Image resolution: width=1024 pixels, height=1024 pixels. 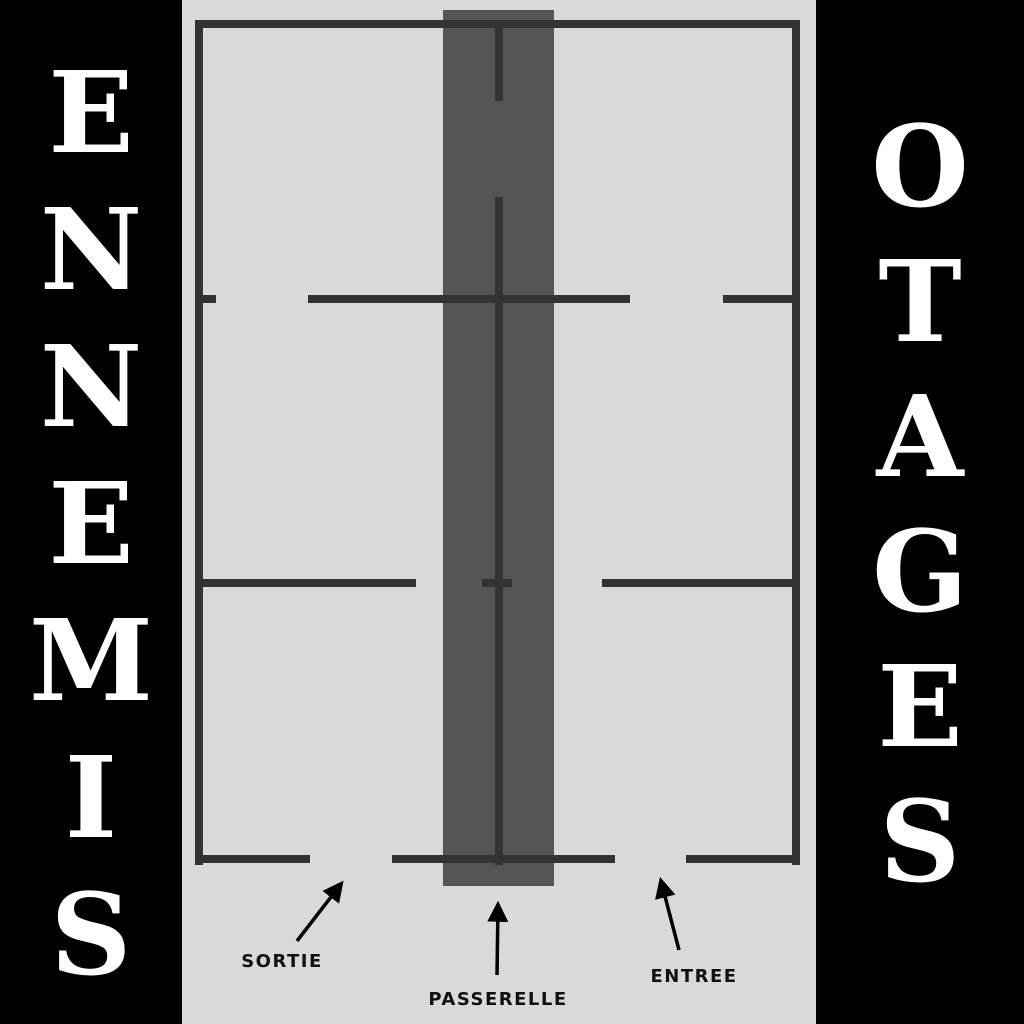 I want to click on left-title-letter: I, so click(x=91, y=798).